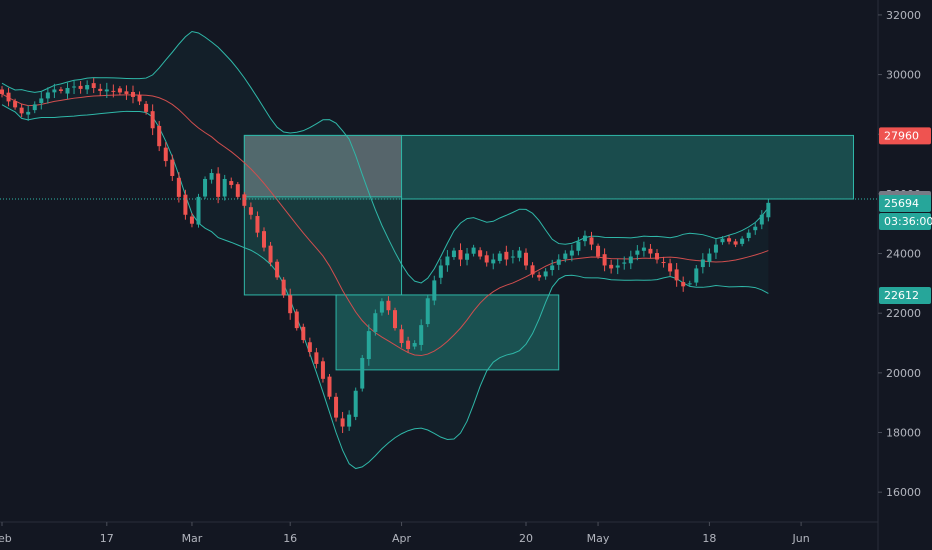  What do you see at coordinates (901, 295) in the screenshot?
I see `price-tag-label: 22612` at bounding box center [901, 295].